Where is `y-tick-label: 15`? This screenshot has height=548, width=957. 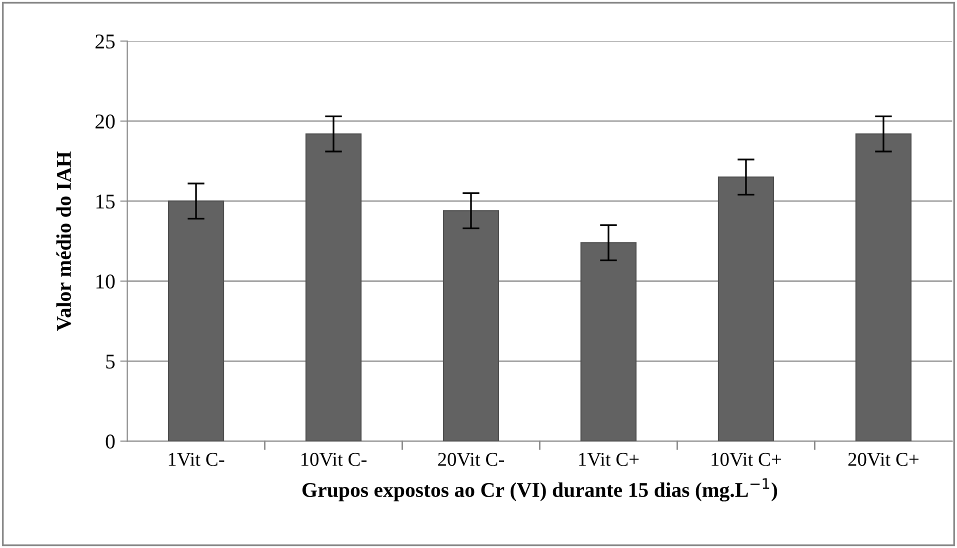
y-tick-label: 15 is located at coordinates (105, 201).